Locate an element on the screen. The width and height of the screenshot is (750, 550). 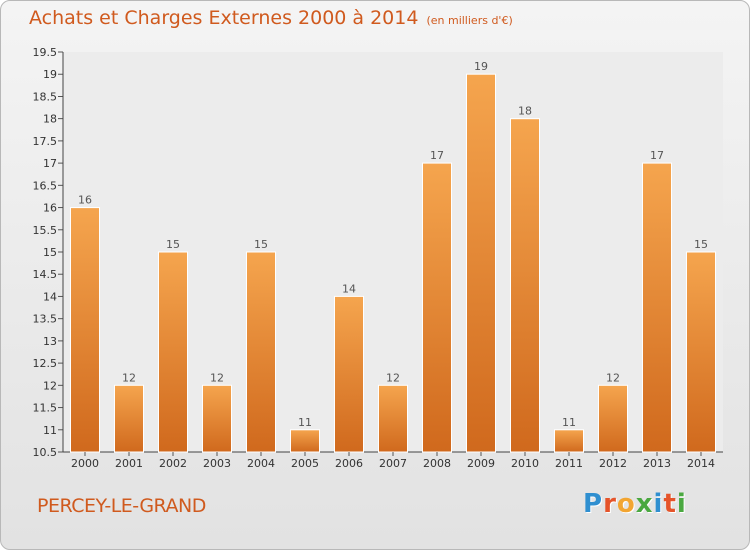
x-tick-label: 2001 is located at coordinates (129, 463).